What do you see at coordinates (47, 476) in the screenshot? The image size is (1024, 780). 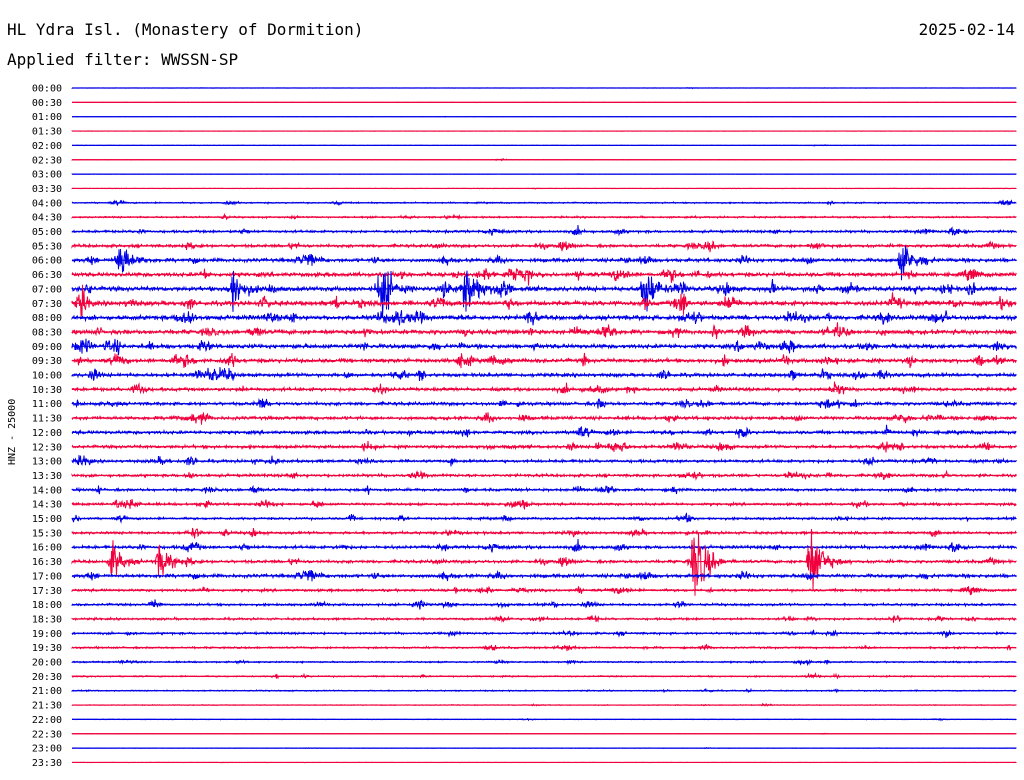 I see `tick-label: 13:30` at bounding box center [47, 476].